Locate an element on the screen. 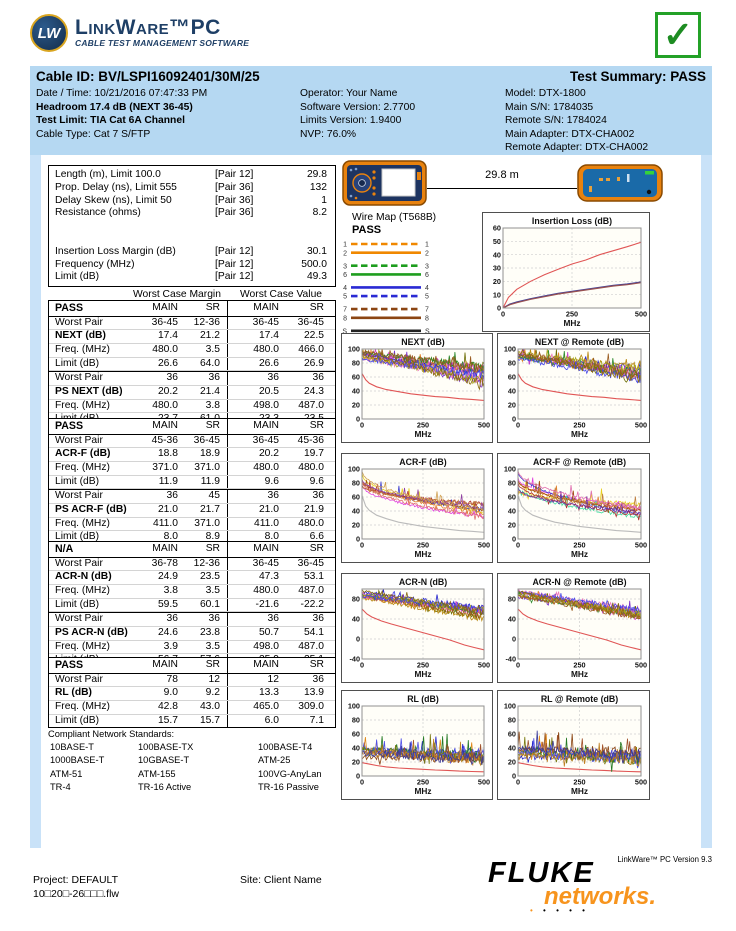 The image size is (736, 931). svg-text: RL @ Remote (dB) is located at coordinates (579, 699).